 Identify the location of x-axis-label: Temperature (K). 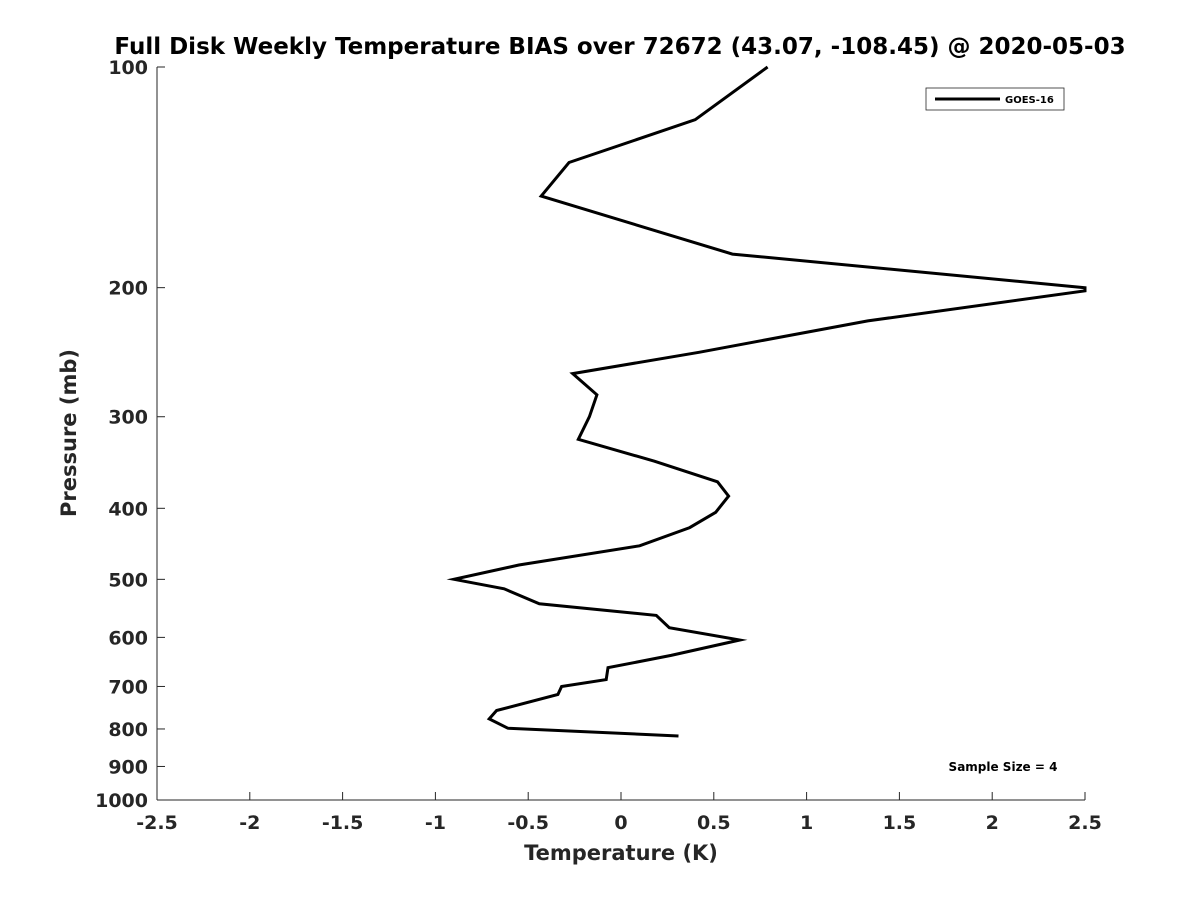
(621, 853).